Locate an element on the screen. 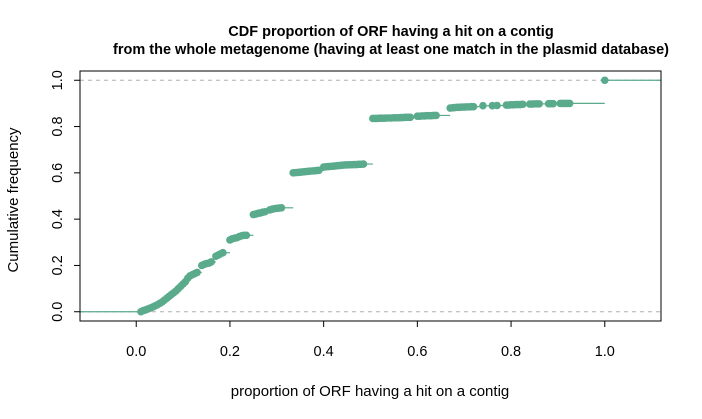  y-tick-label: 0.2 is located at coordinates (58, 265).